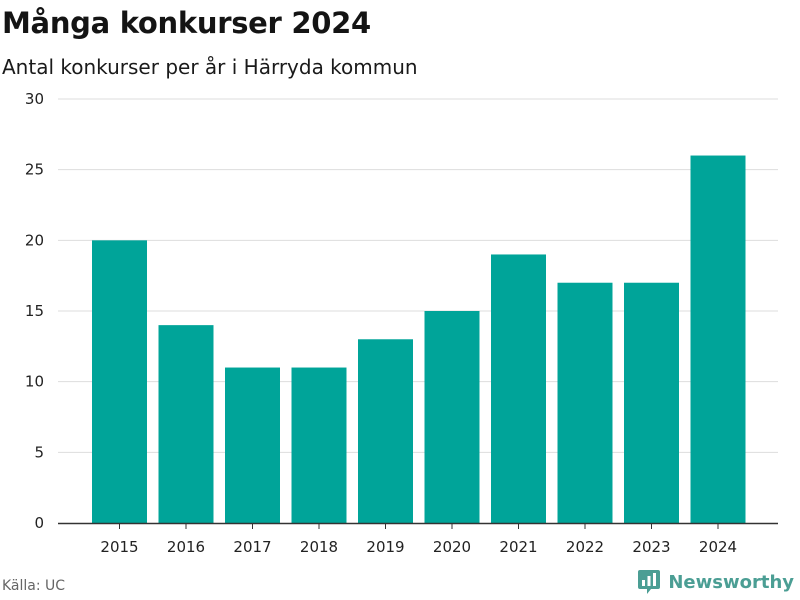 This screenshot has width=800, height=600. I want to click on y-tick-label: 15, so click(34, 311).